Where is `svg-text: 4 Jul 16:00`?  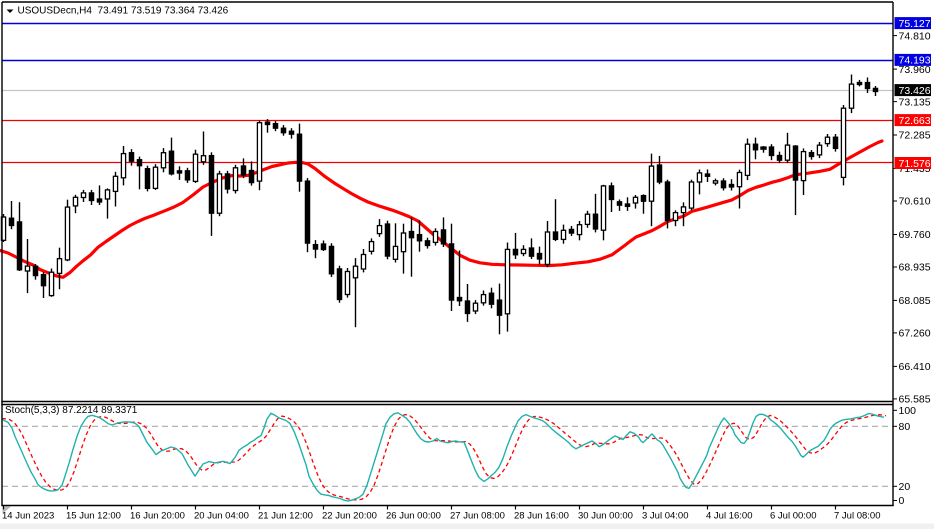 svg-text: 4 Jul 16:00 is located at coordinates (729, 516).